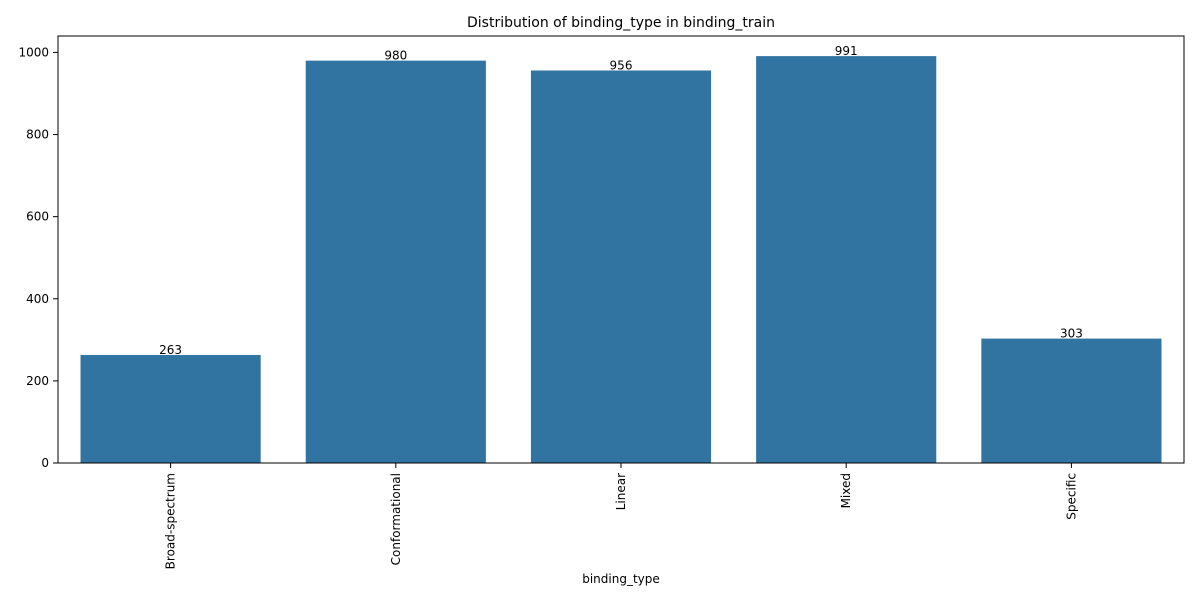 This screenshot has height=604, width=1200. I want to click on y-tick-label: 1000, so click(33, 52).